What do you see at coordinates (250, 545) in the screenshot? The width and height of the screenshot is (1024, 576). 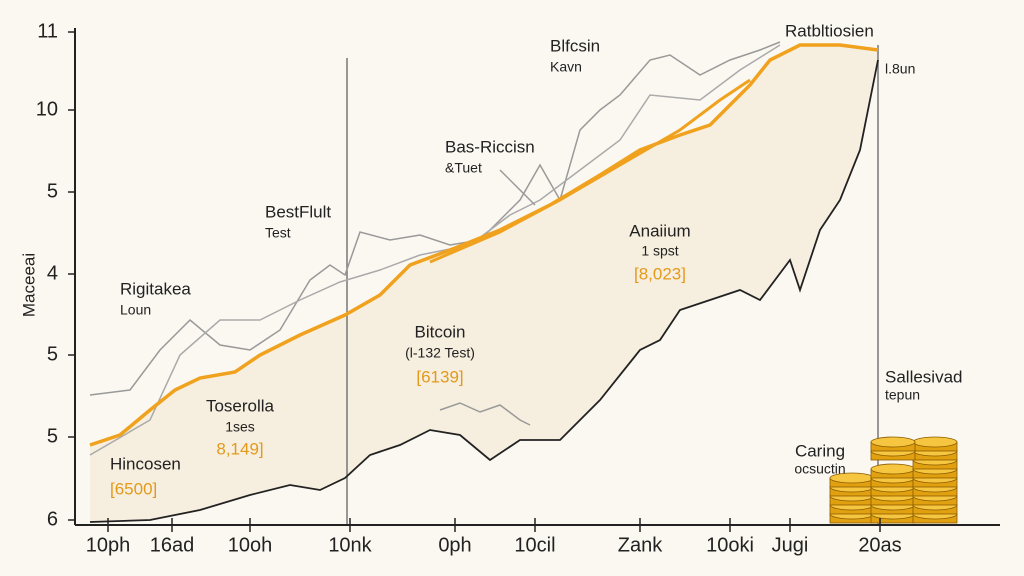 I see `x-tick-label: 10oh` at bounding box center [250, 545].